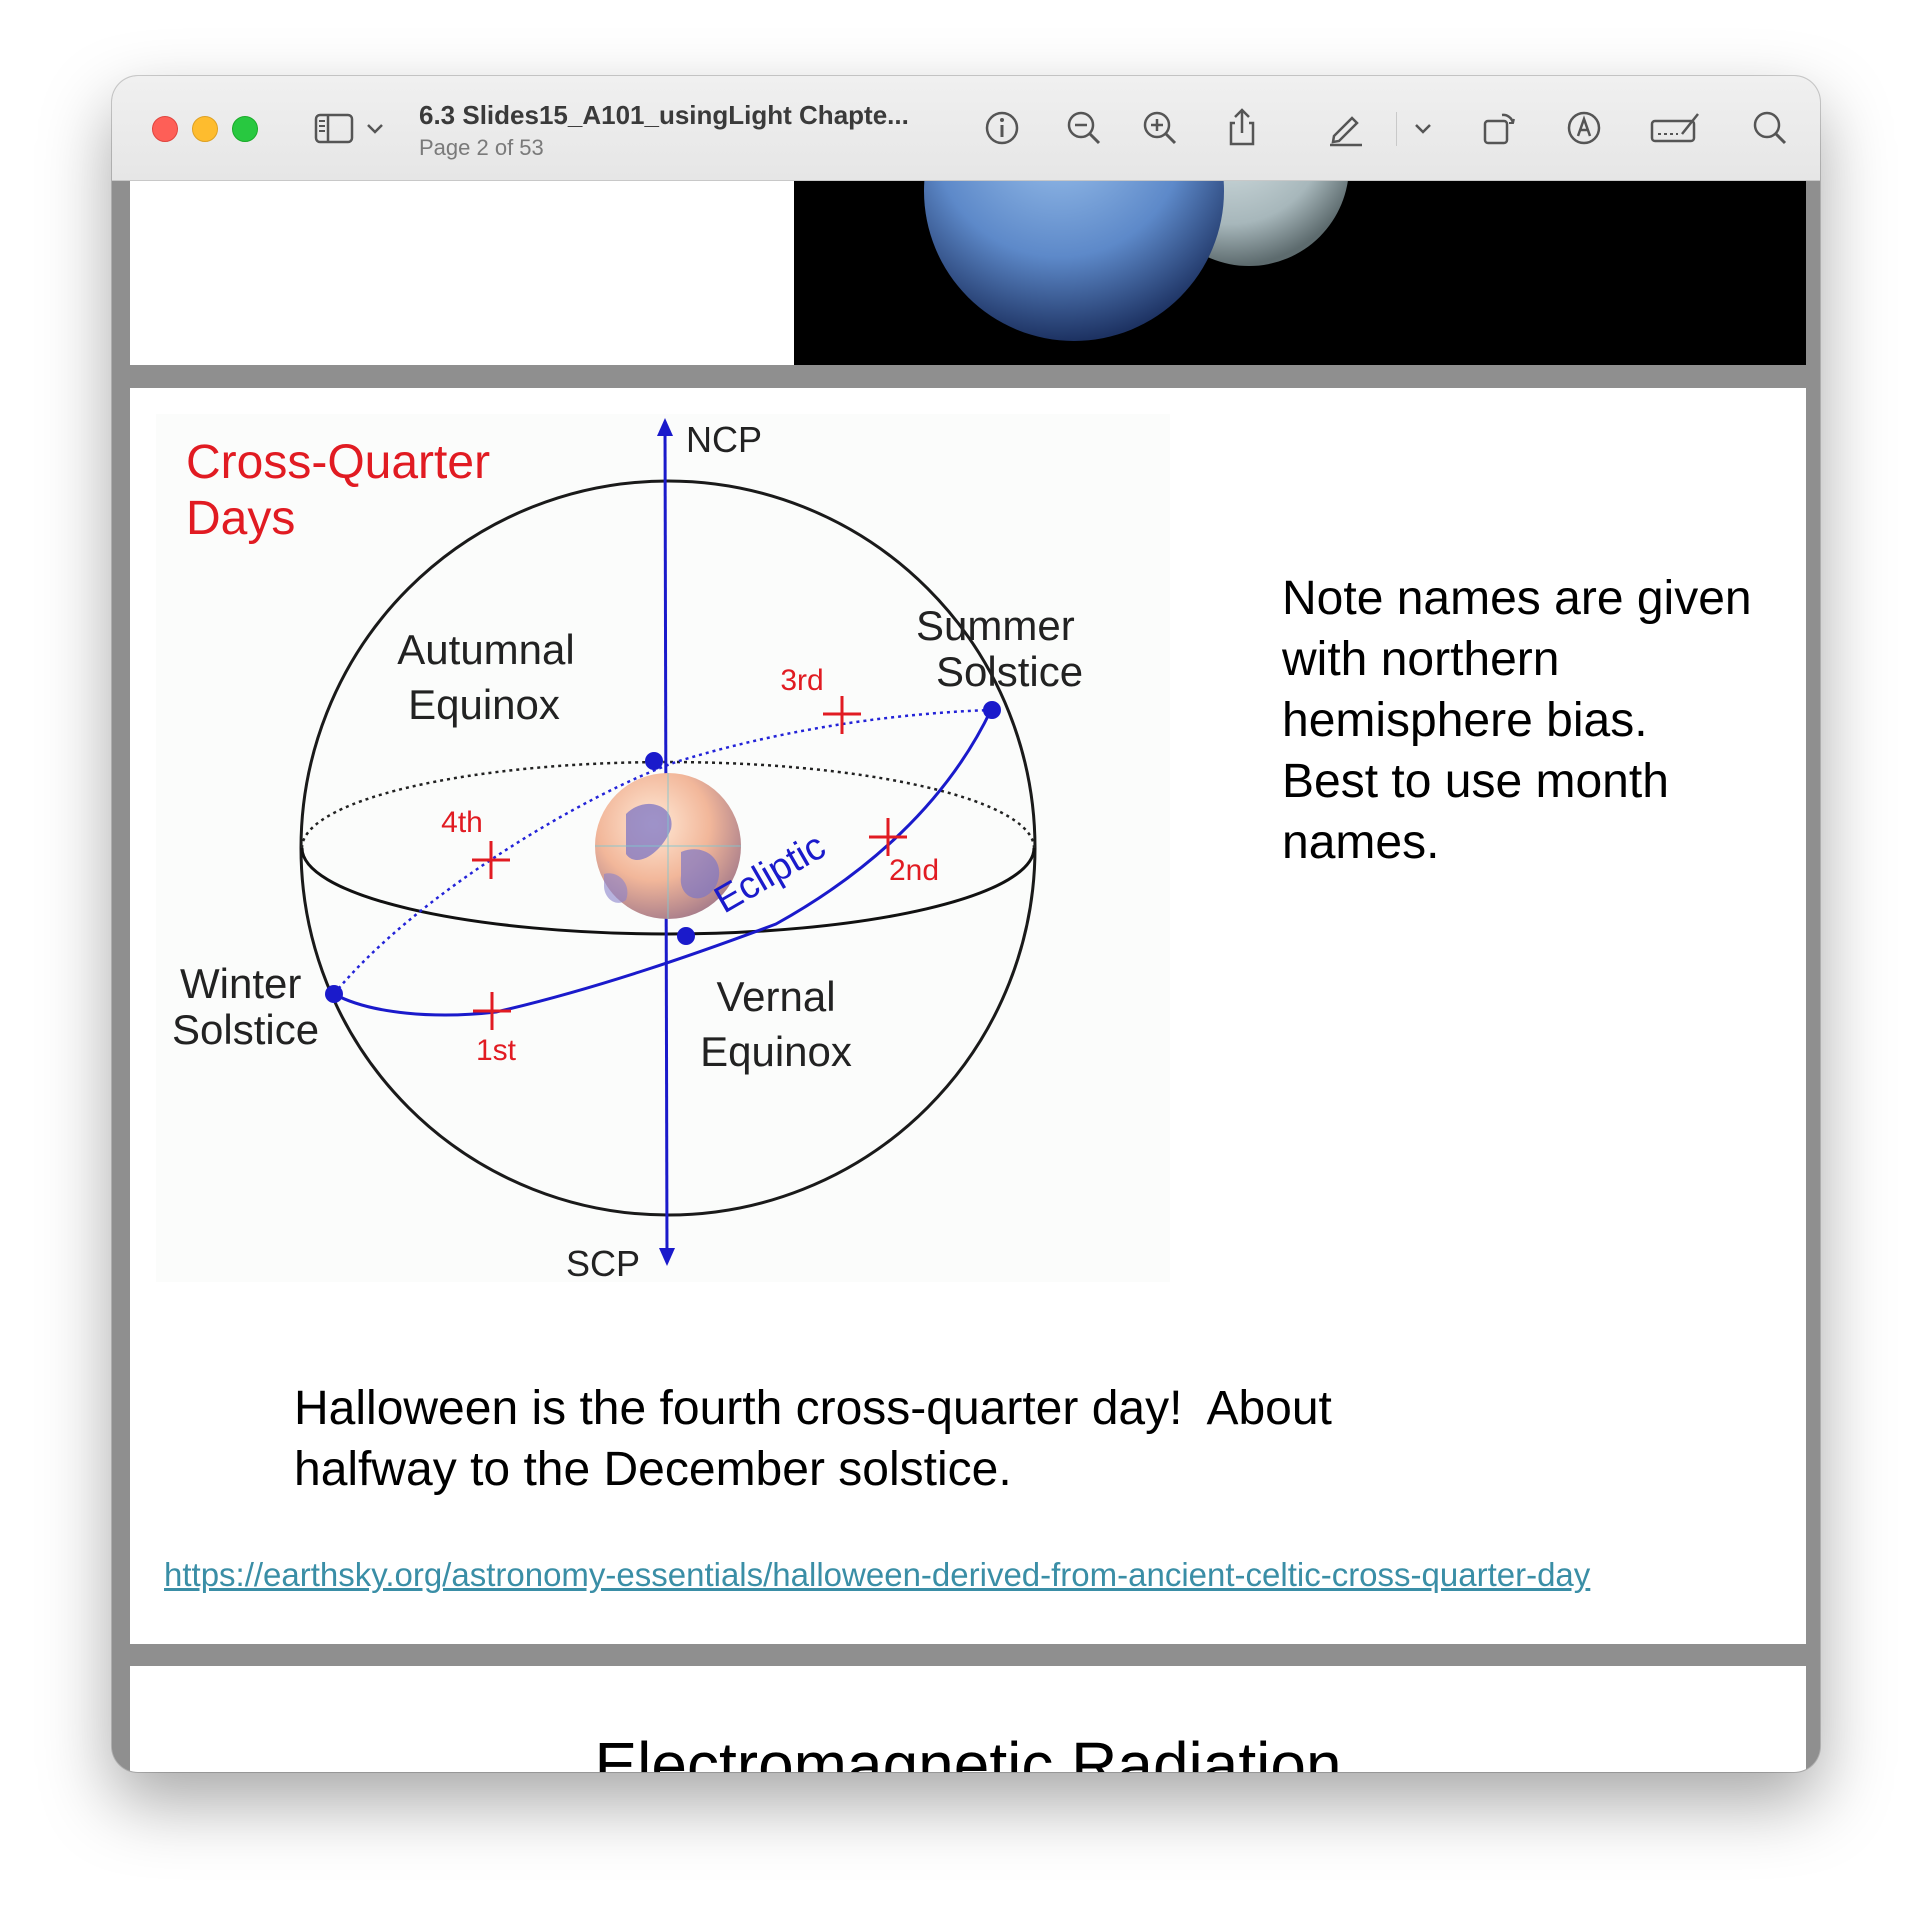 This screenshot has width=1932, height=1914. I want to click on ecliptic-front, so click(663, 863).